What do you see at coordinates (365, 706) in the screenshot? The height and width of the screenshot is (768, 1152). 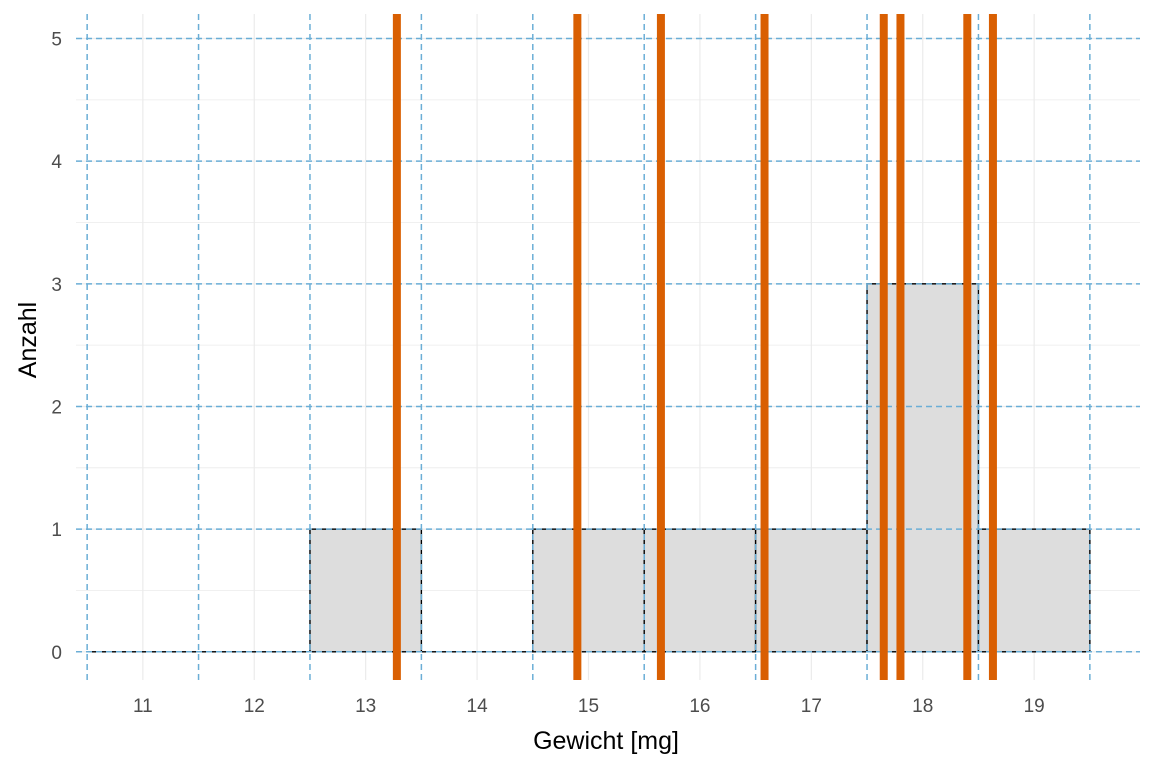 I see `x-tick-label: 13` at bounding box center [365, 706].